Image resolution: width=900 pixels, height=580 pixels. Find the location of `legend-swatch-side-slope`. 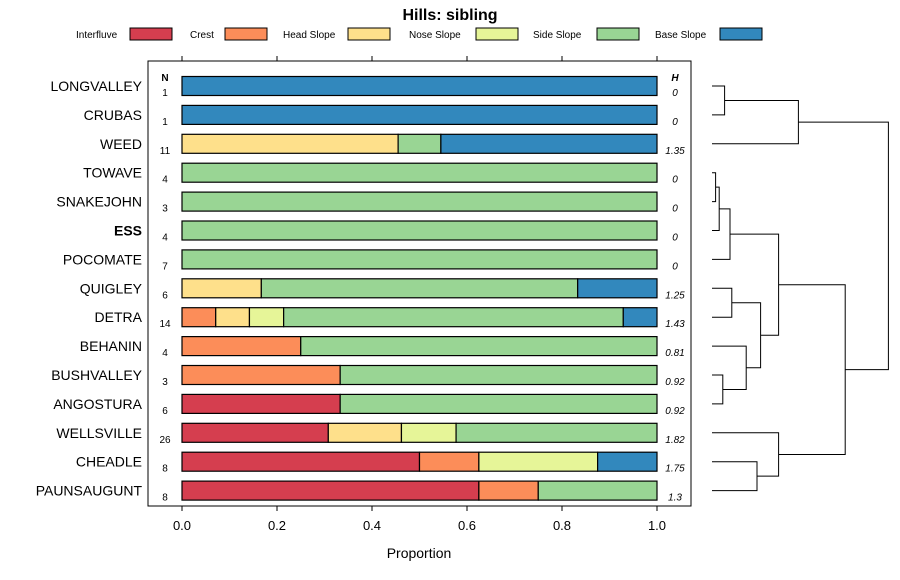

legend-swatch-side-slope is located at coordinates (618, 34).